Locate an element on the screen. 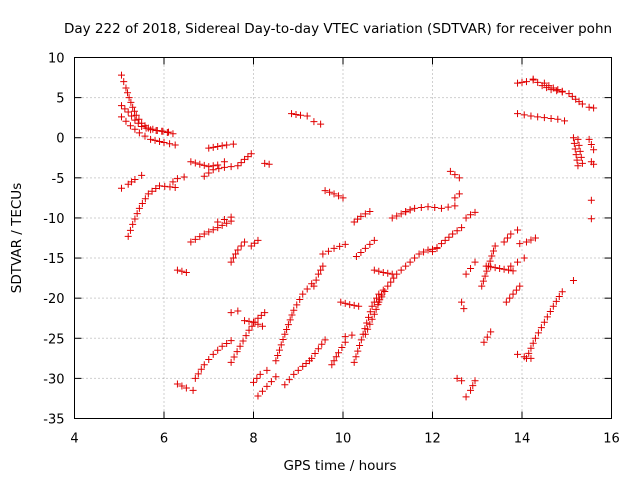  y-tick-label: -20 is located at coordinates (53, 299).